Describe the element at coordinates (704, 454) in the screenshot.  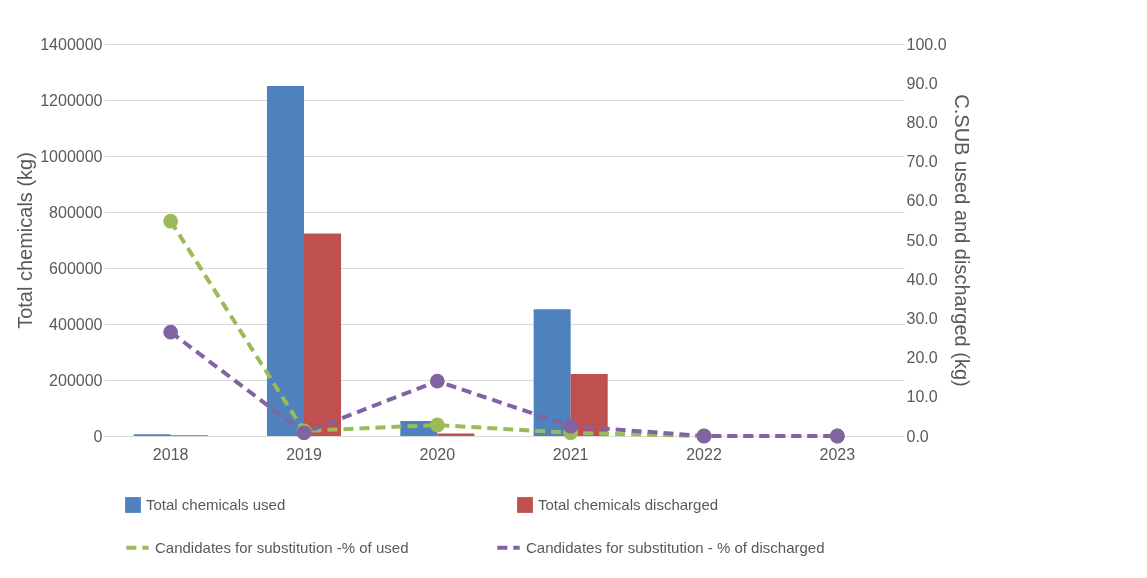
I see `x-tick-label: 2022` at that location.